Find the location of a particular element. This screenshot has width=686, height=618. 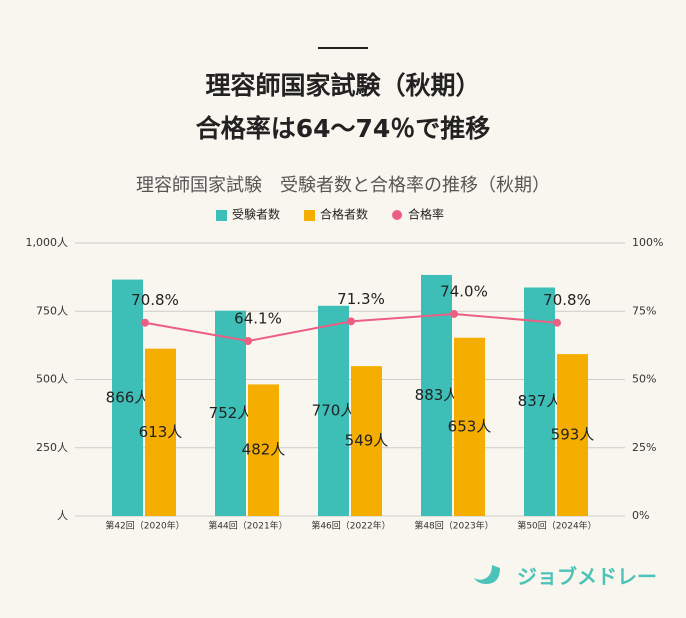

data-label: 549人 is located at coordinates (367, 441).